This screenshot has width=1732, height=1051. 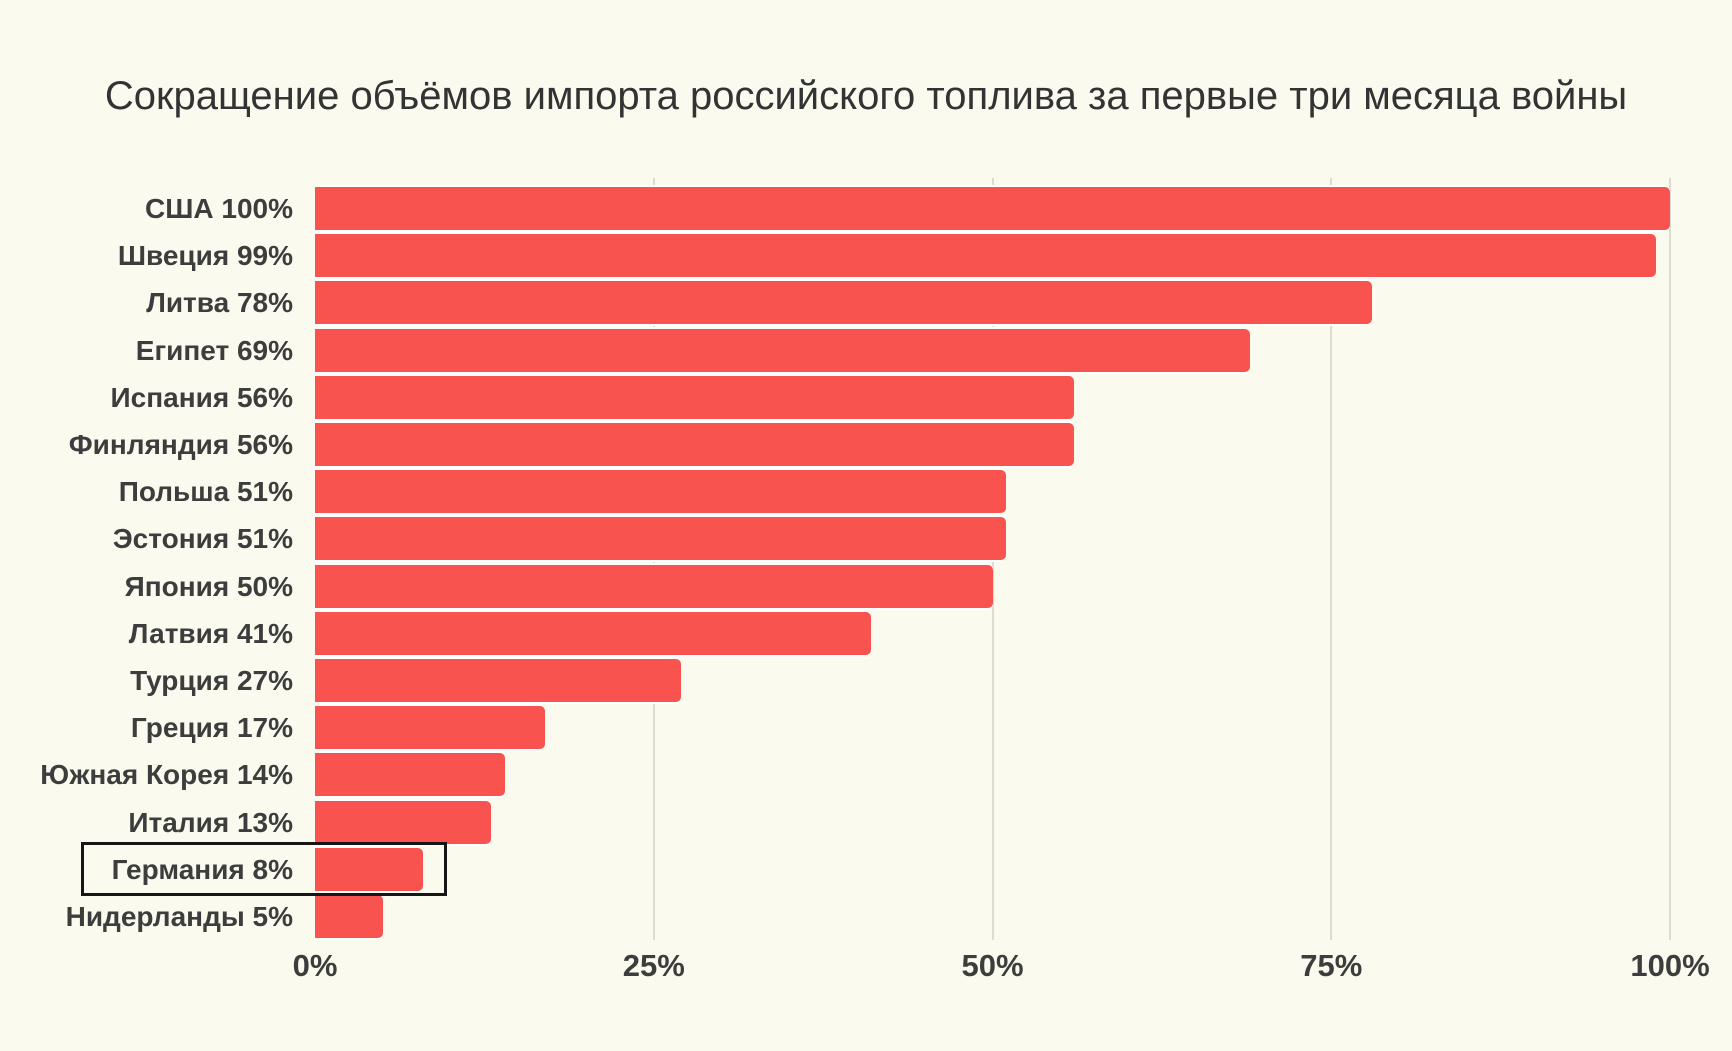 I want to click on bar-label: Нидерланды 5%, so click(x=179, y=916).